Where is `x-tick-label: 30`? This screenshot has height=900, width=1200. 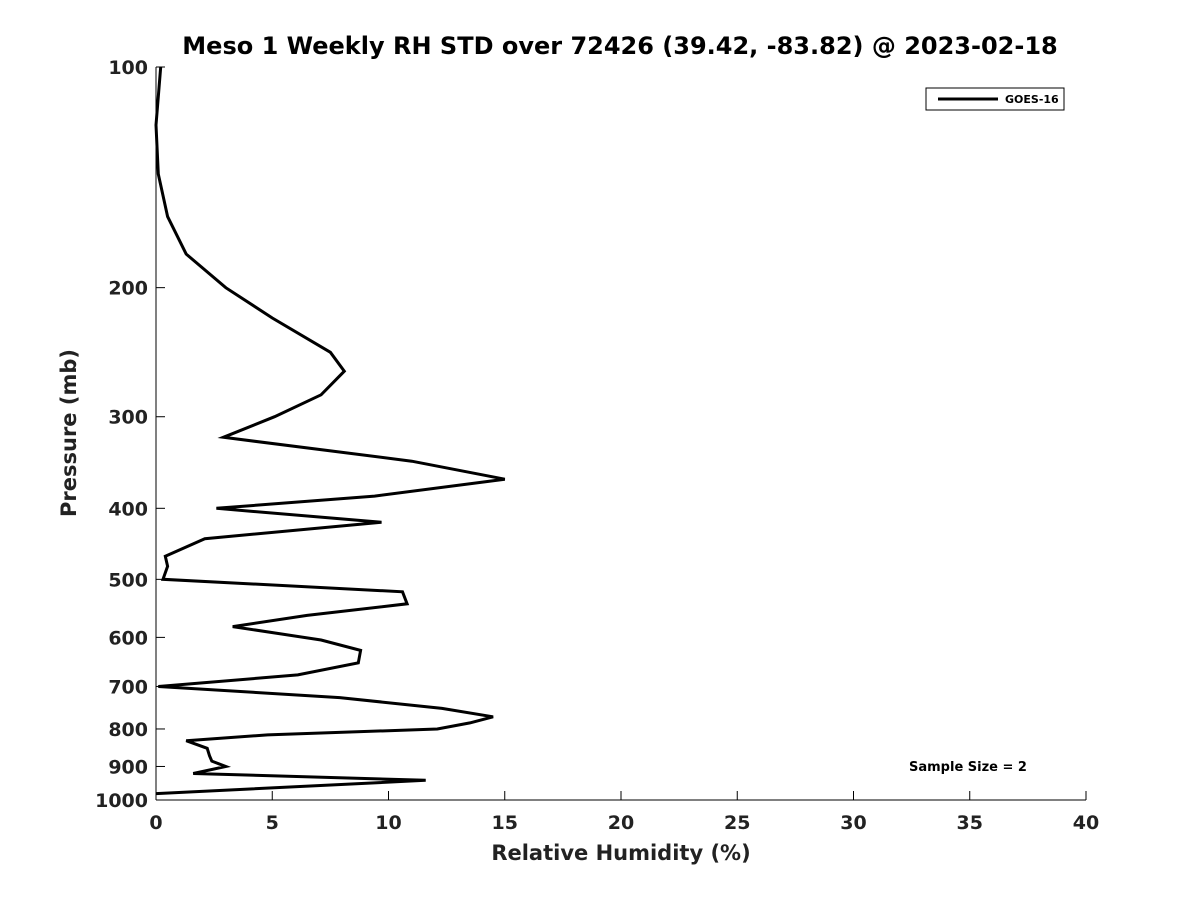
x-tick-label: 30 is located at coordinates (853, 823).